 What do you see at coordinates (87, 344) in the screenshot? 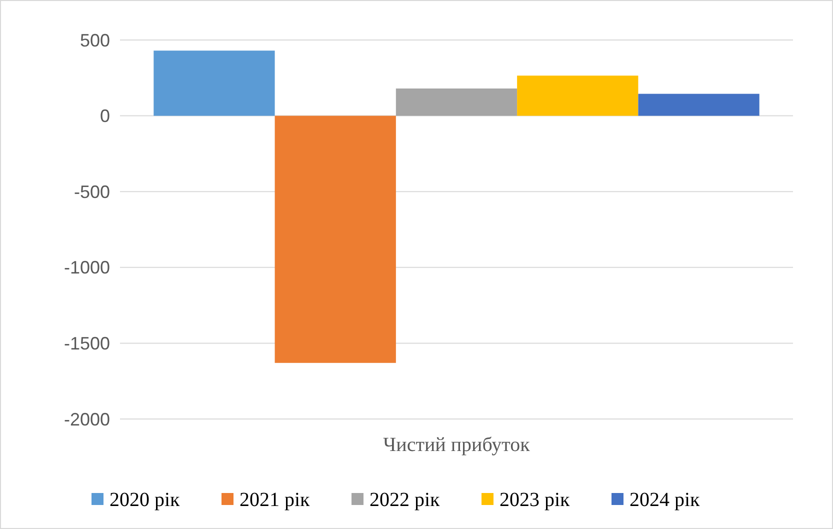
I see `y-tick-label: -1500` at bounding box center [87, 344].